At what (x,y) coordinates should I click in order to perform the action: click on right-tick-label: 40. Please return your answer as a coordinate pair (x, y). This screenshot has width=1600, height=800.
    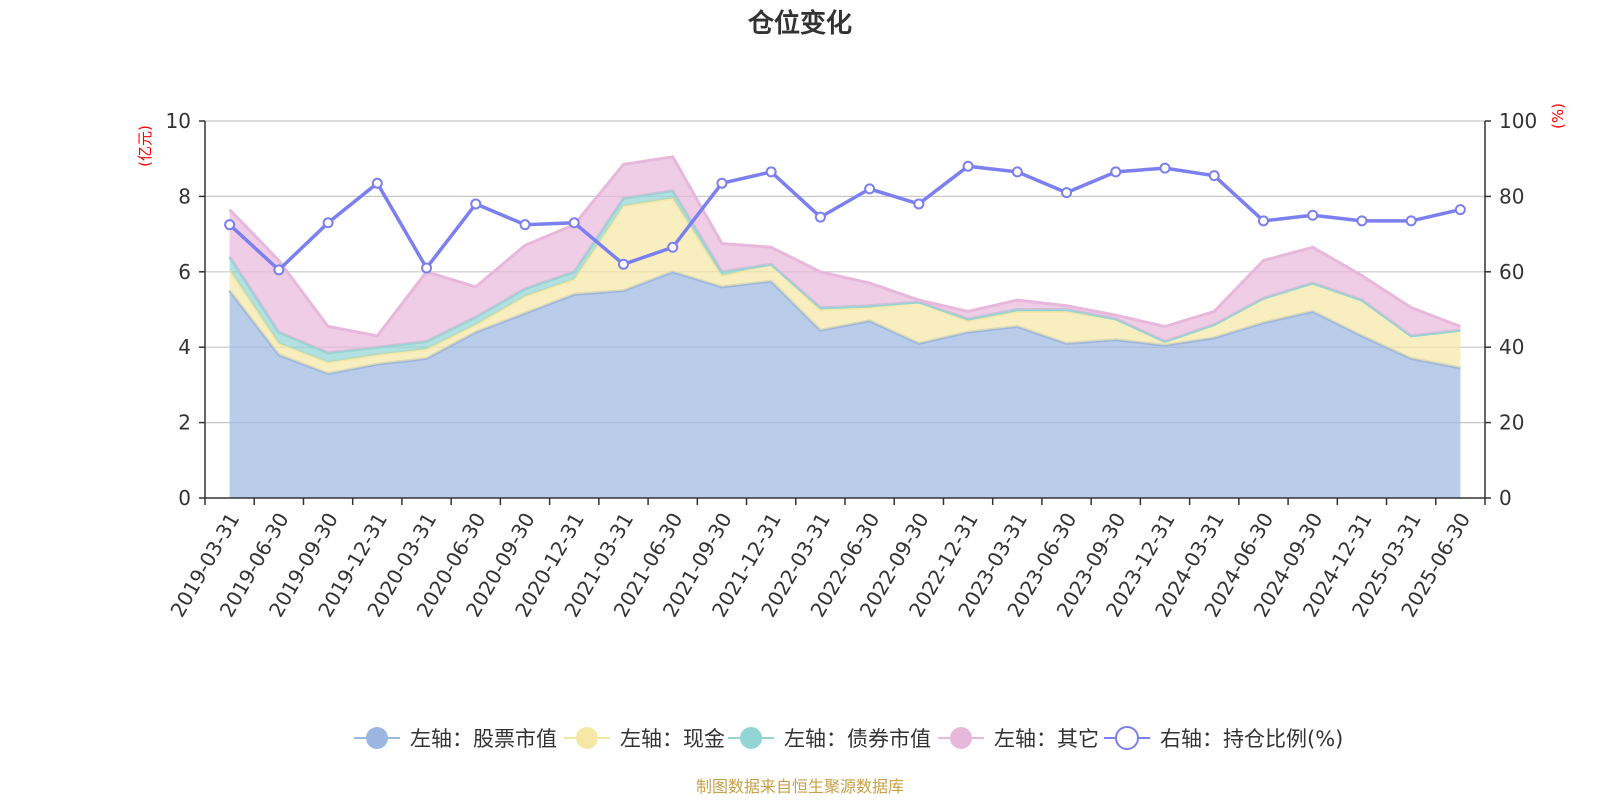
    Looking at the image, I should click on (1511, 347).